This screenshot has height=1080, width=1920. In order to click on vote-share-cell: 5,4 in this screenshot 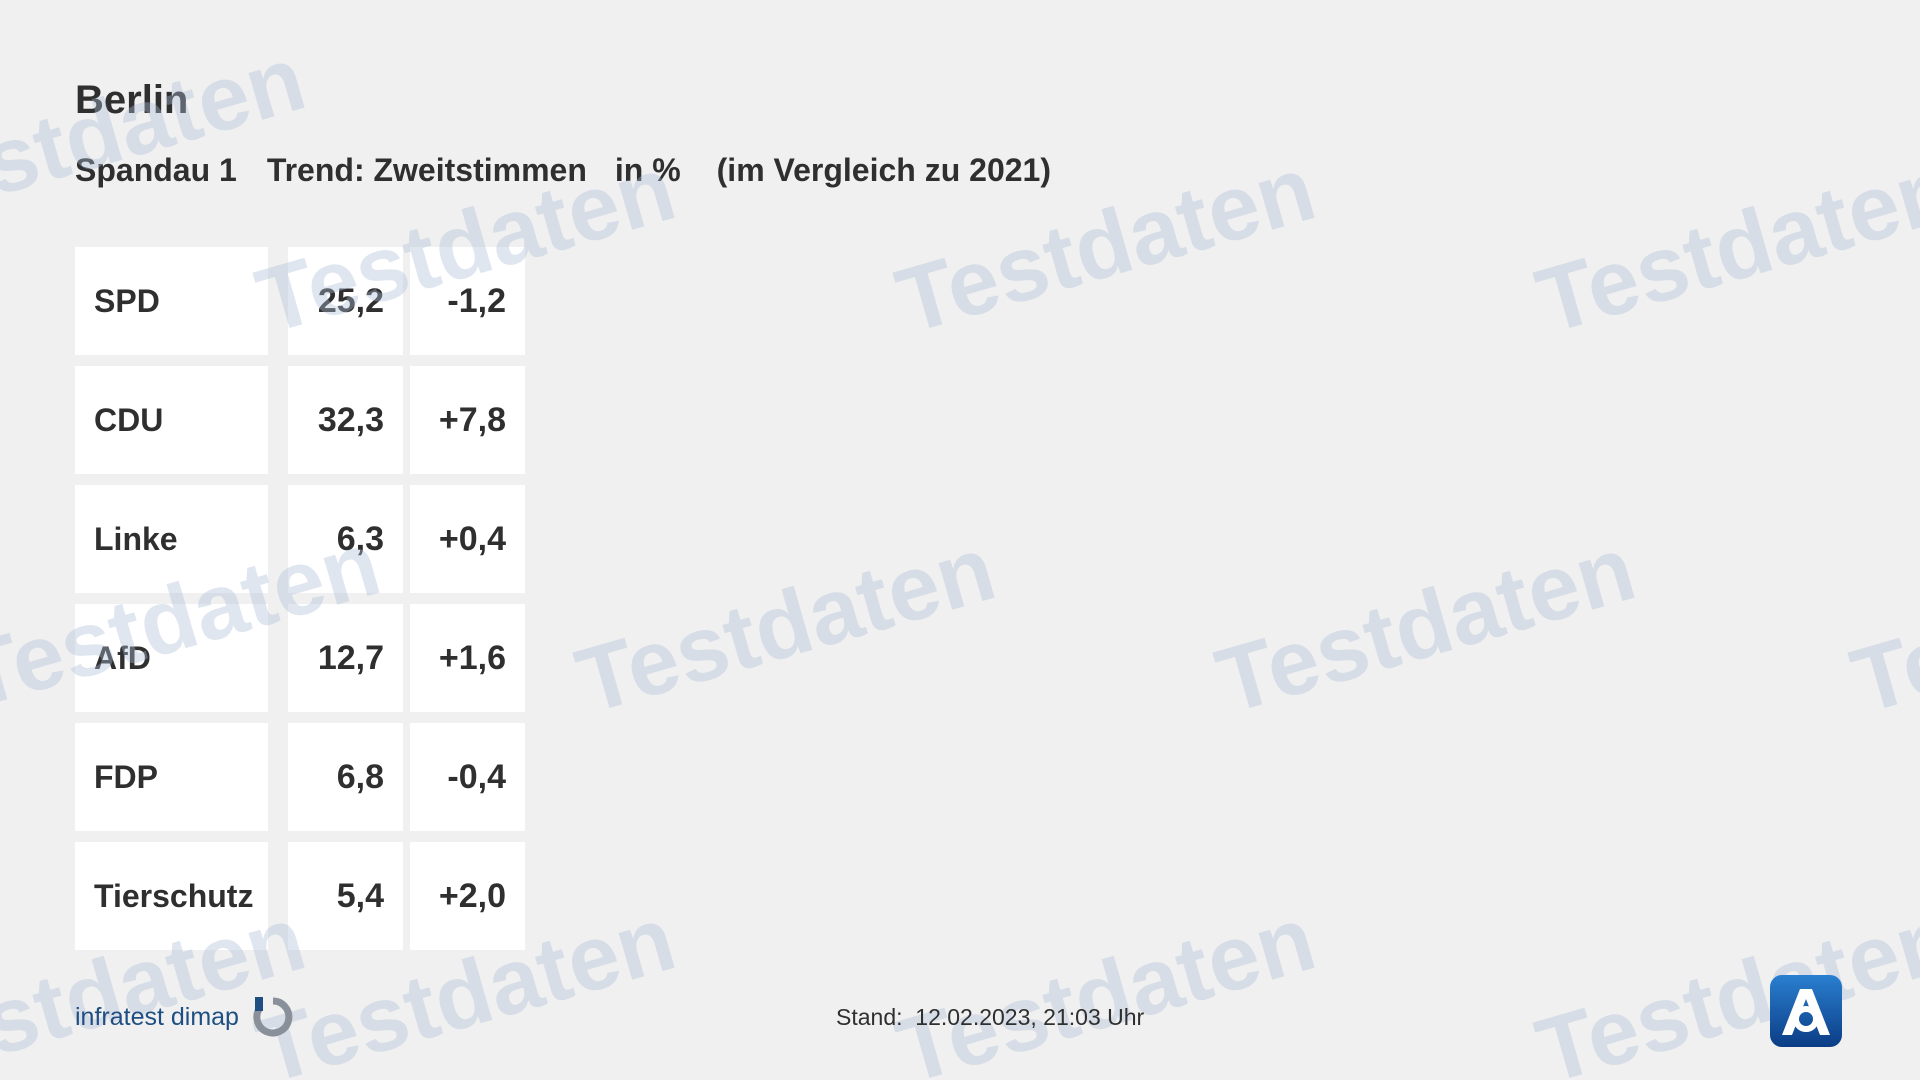, I will do `click(345, 896)`.